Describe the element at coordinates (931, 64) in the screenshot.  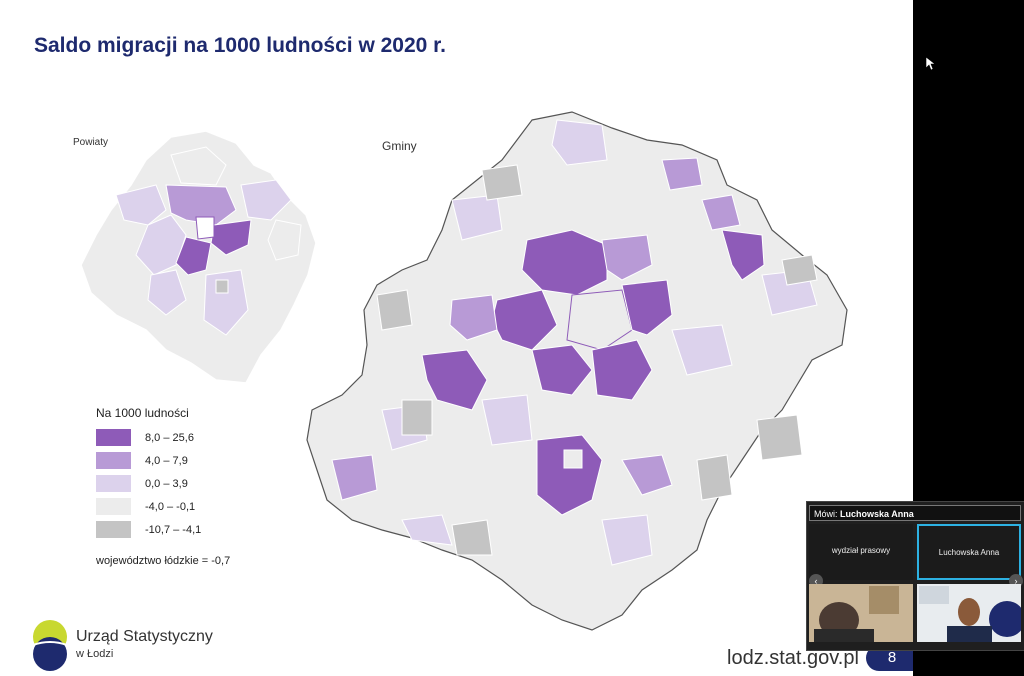
I see `mouse-cursor-icon` at that location.